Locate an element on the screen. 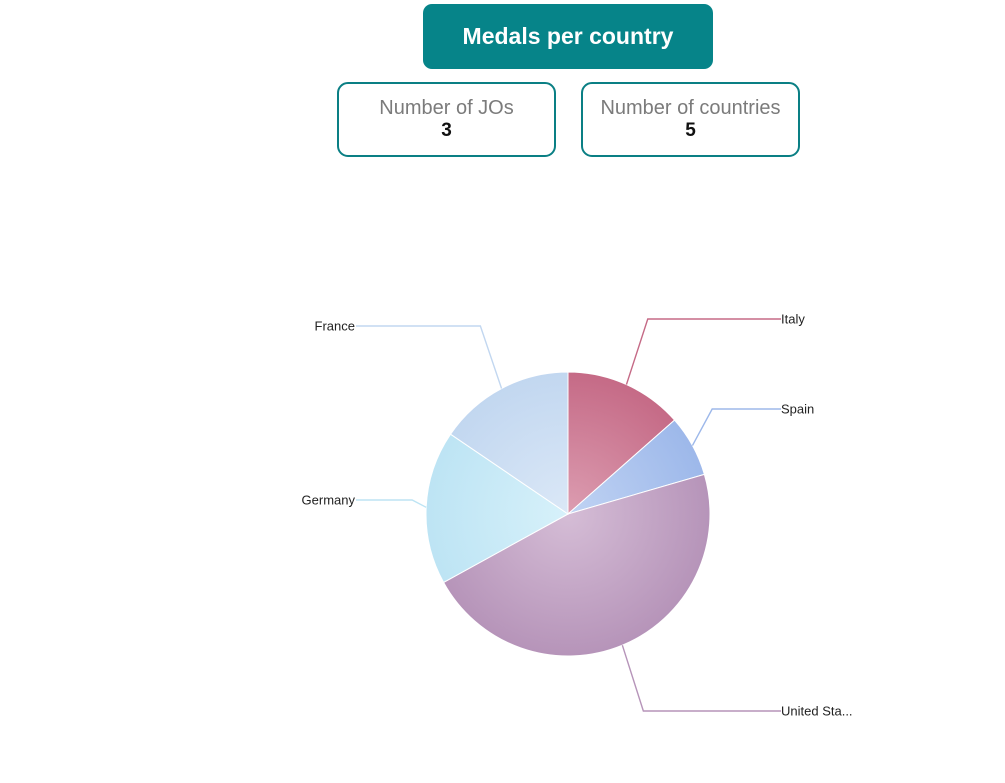  leader-line-france is located at coordinates (429, 357).